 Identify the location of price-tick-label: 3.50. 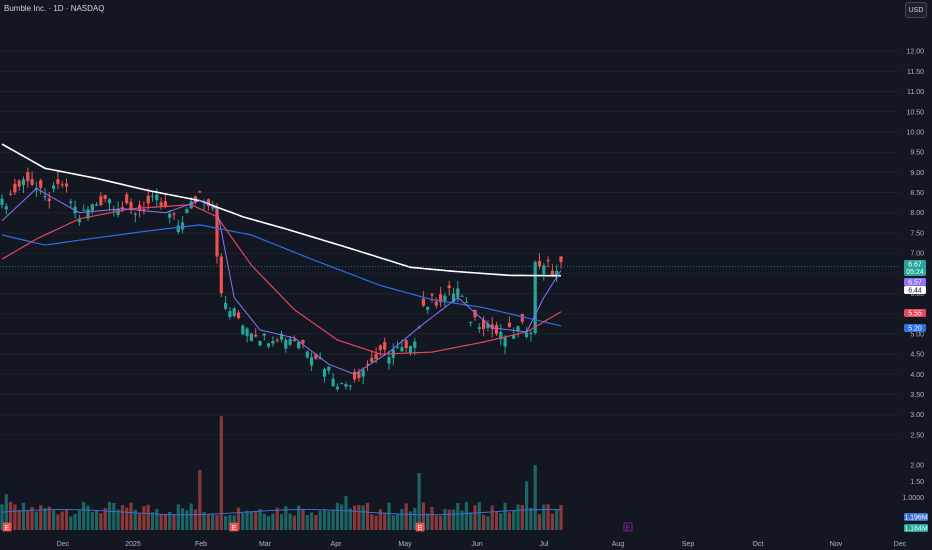
(917, 395).